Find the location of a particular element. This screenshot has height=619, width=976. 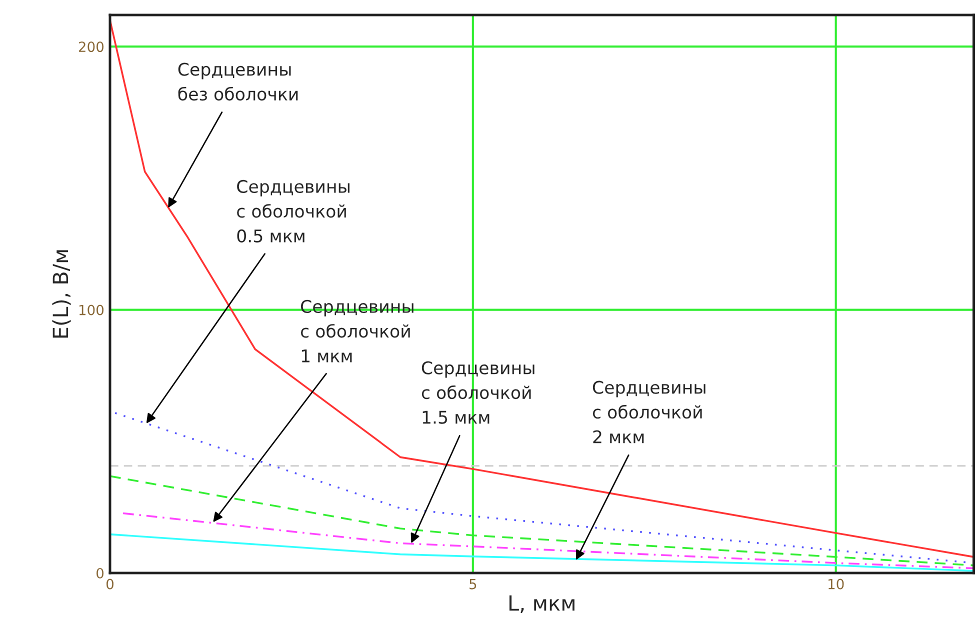

annotation: Сердцевины с оболочкой 0.5 мкм is located at coordinates (293, 211).